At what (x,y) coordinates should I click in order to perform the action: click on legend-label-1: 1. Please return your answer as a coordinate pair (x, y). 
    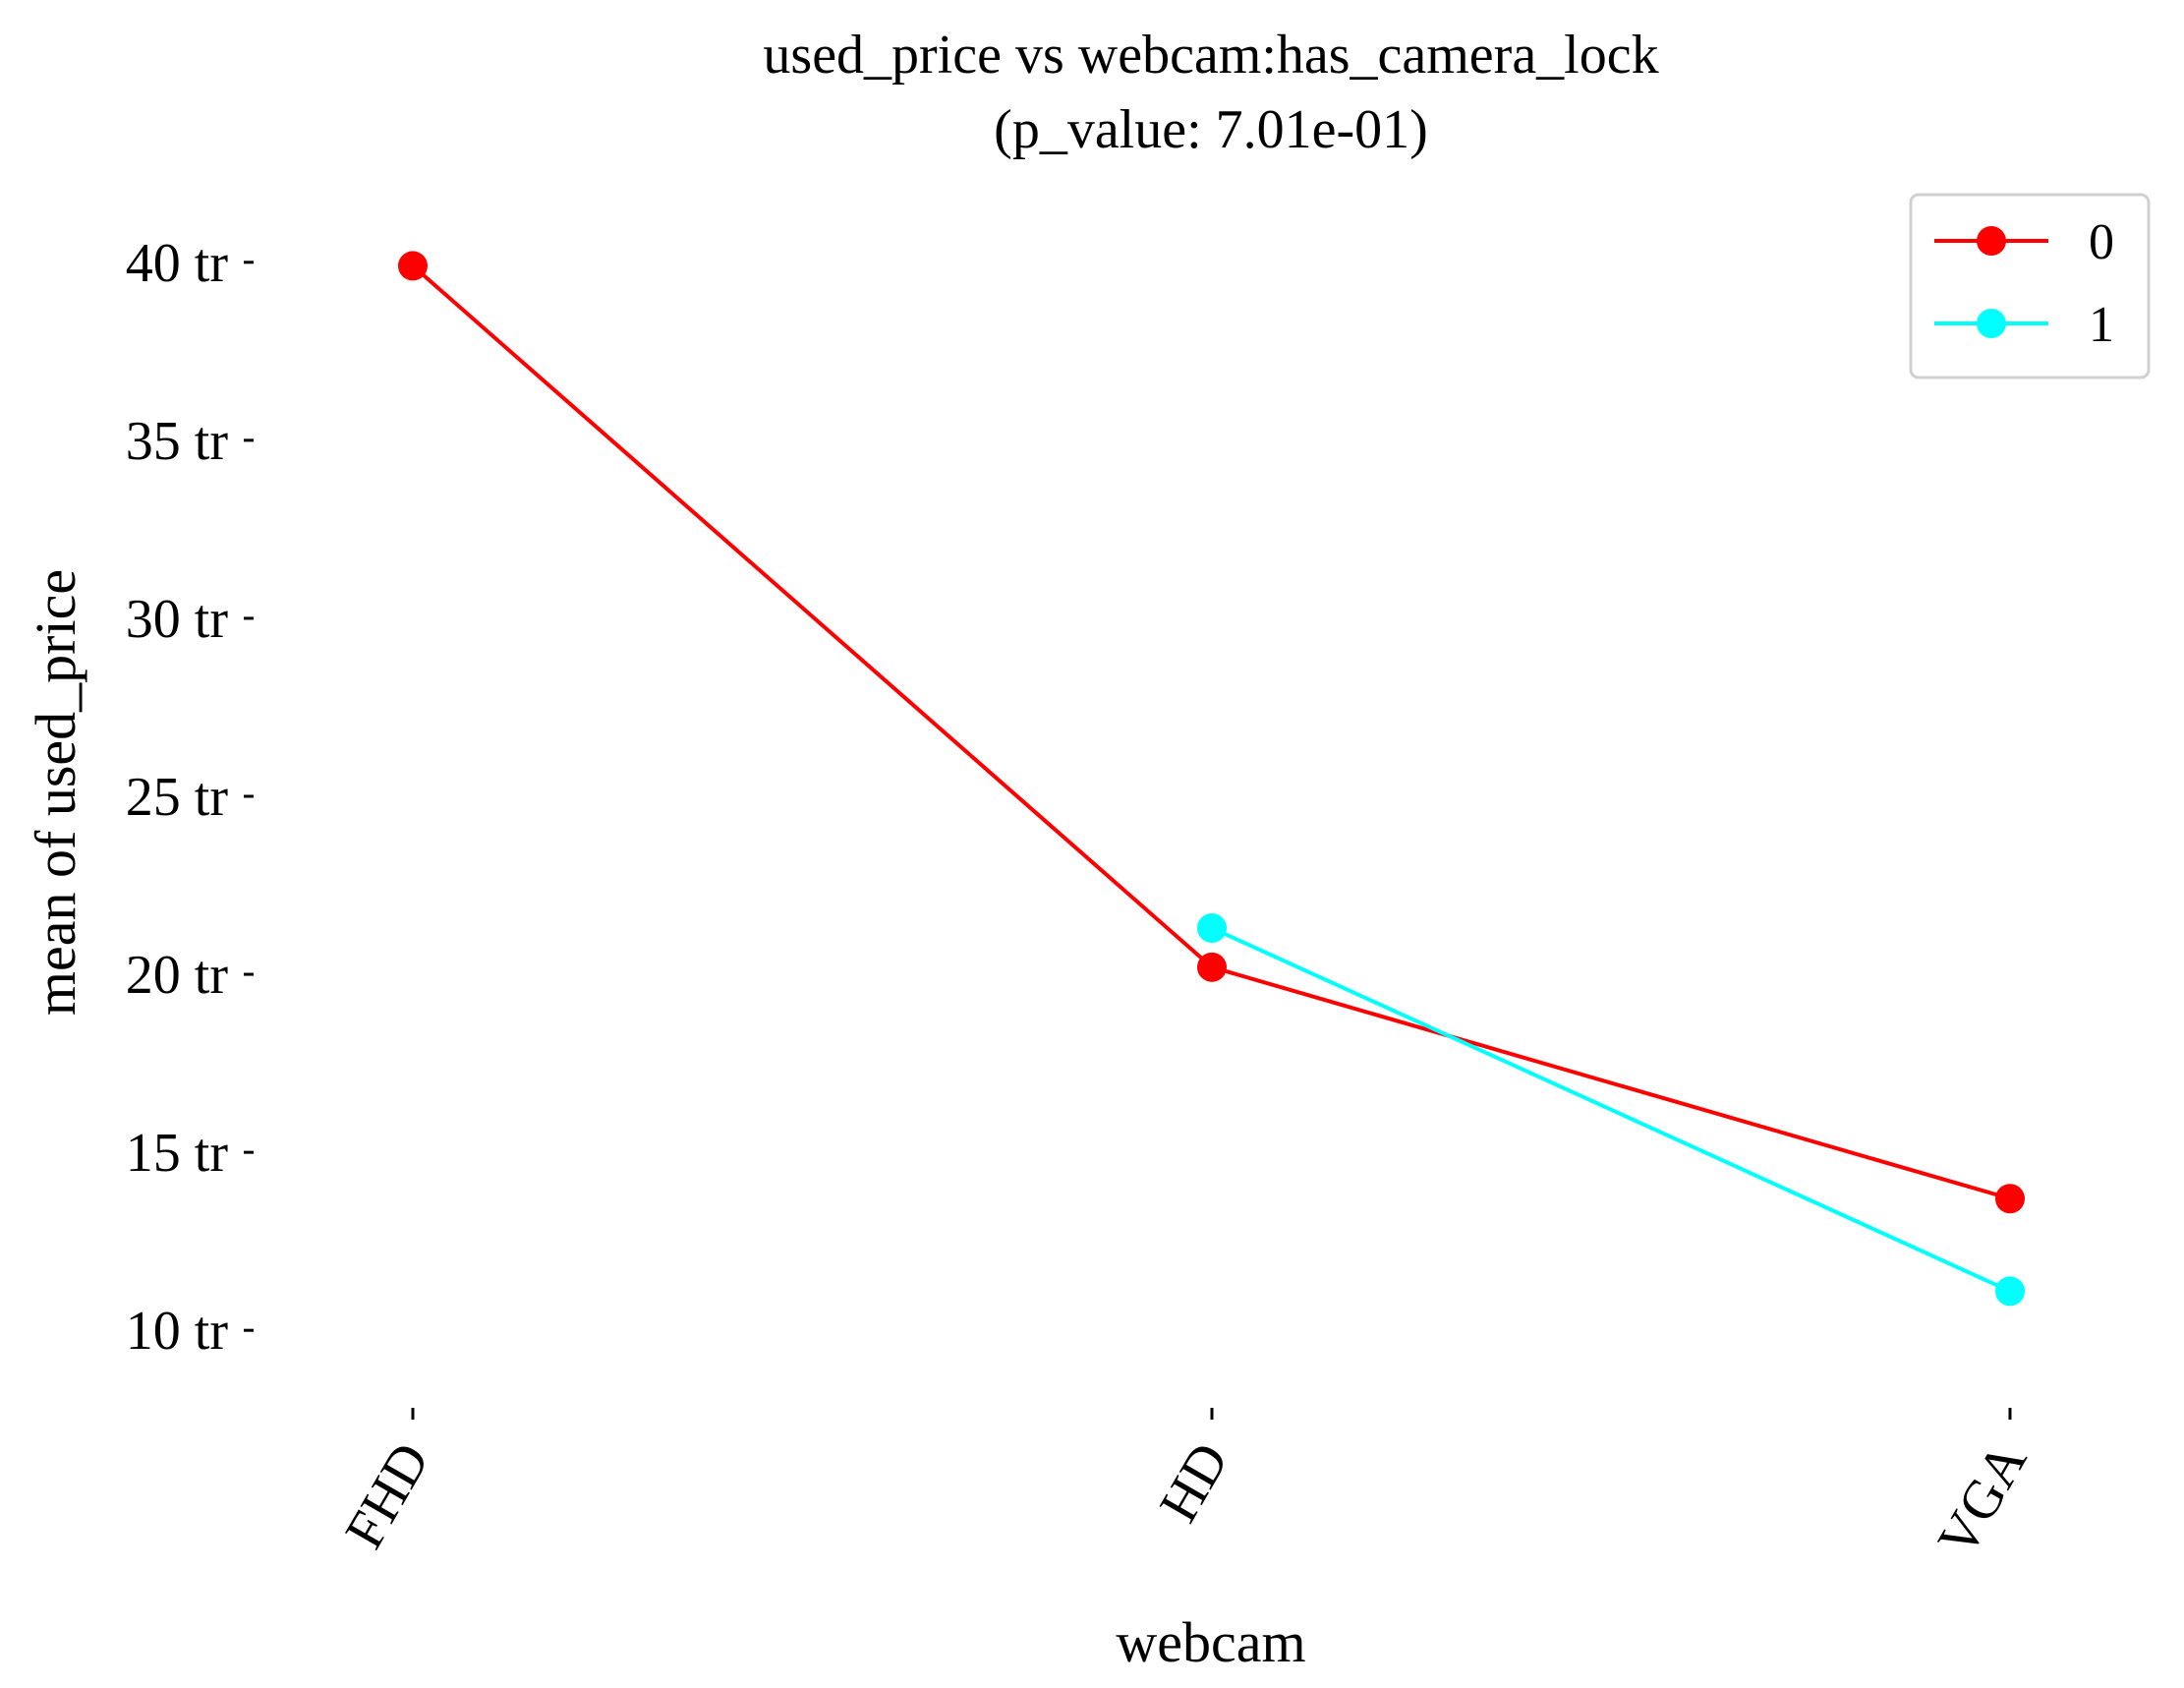
    Looking at the image, I should click on (2101, 325).